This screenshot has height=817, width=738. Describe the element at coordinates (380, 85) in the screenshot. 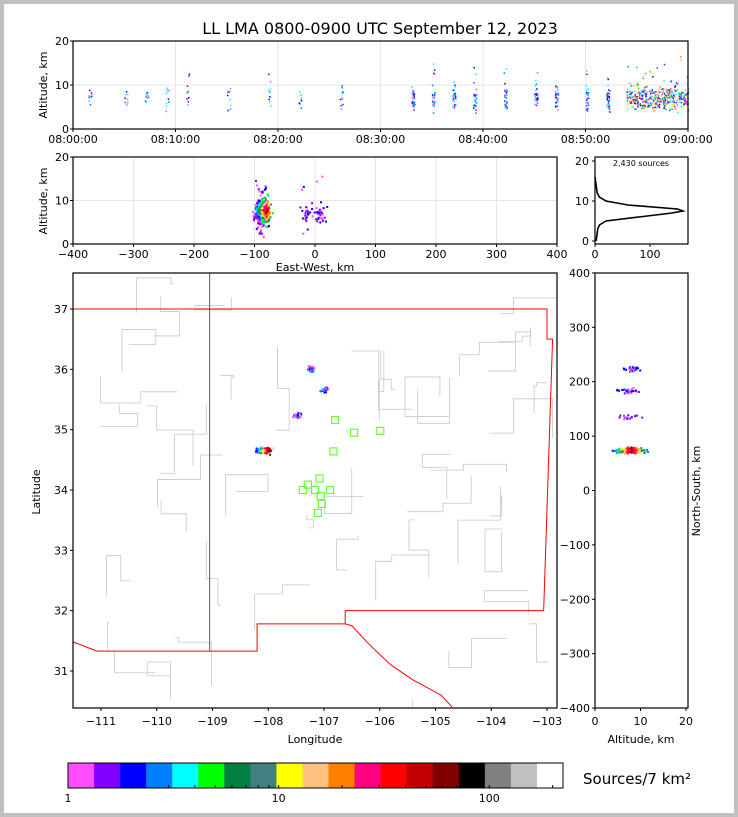

I see `time-altitude-frame` at that location.